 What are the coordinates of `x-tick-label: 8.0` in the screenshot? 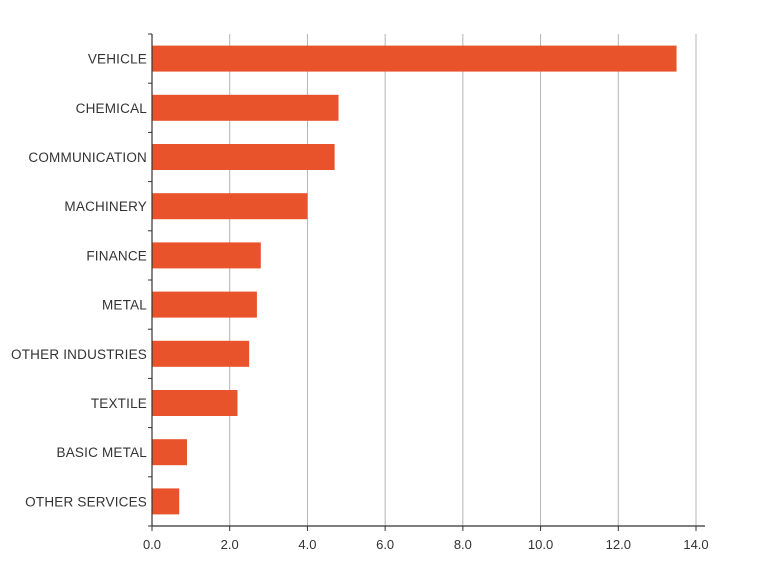 It's located at (463, 544).